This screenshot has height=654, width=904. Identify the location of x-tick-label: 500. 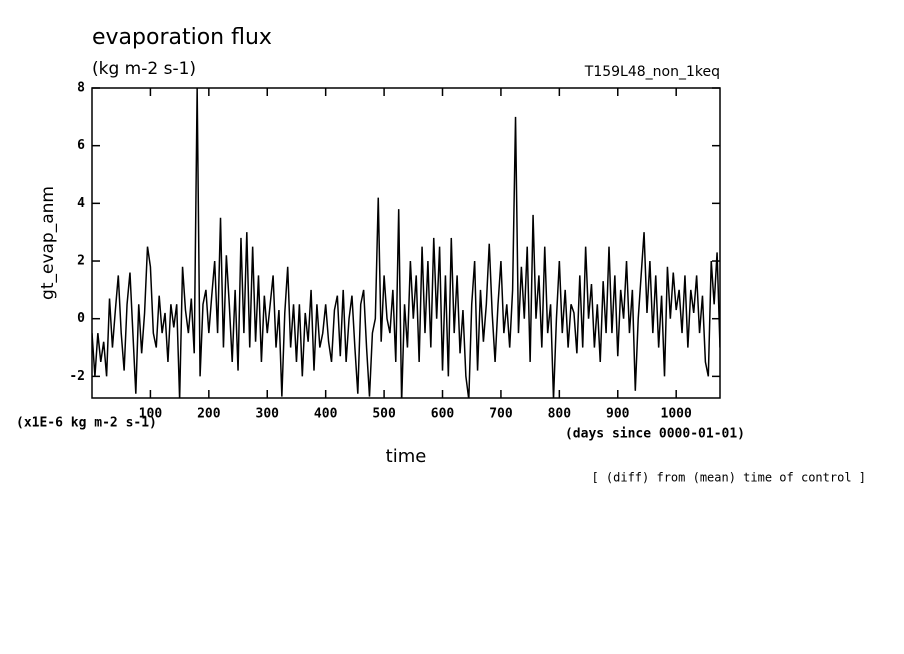
(384, 414).